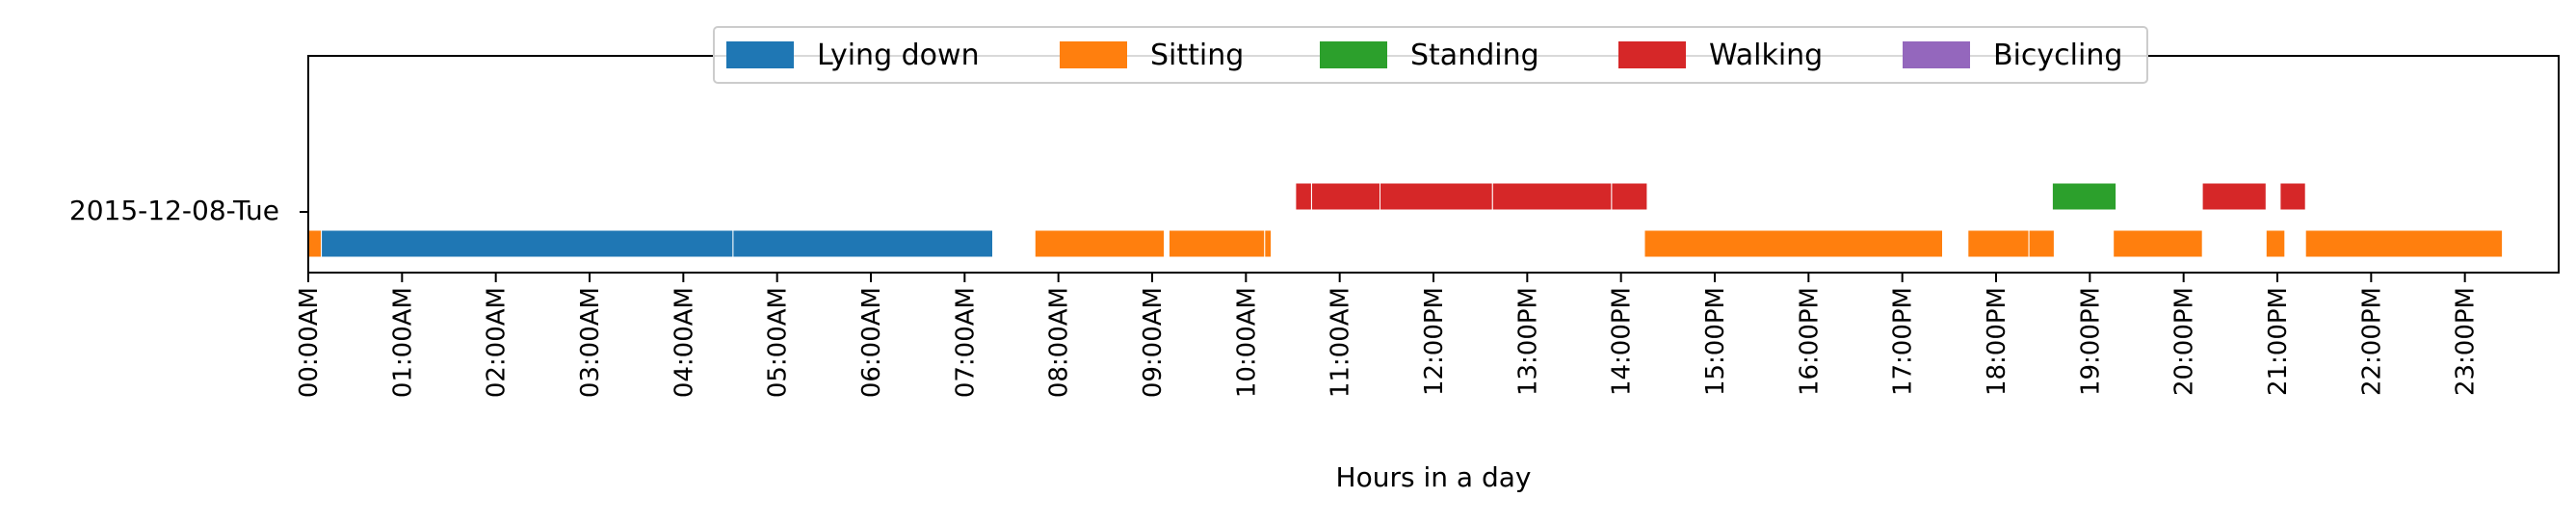 This screenshot has height=524, width=2576. Describe the element at coordinates (1652, 54) in the screenshot. I see `legend-swatch-walking` at that location.